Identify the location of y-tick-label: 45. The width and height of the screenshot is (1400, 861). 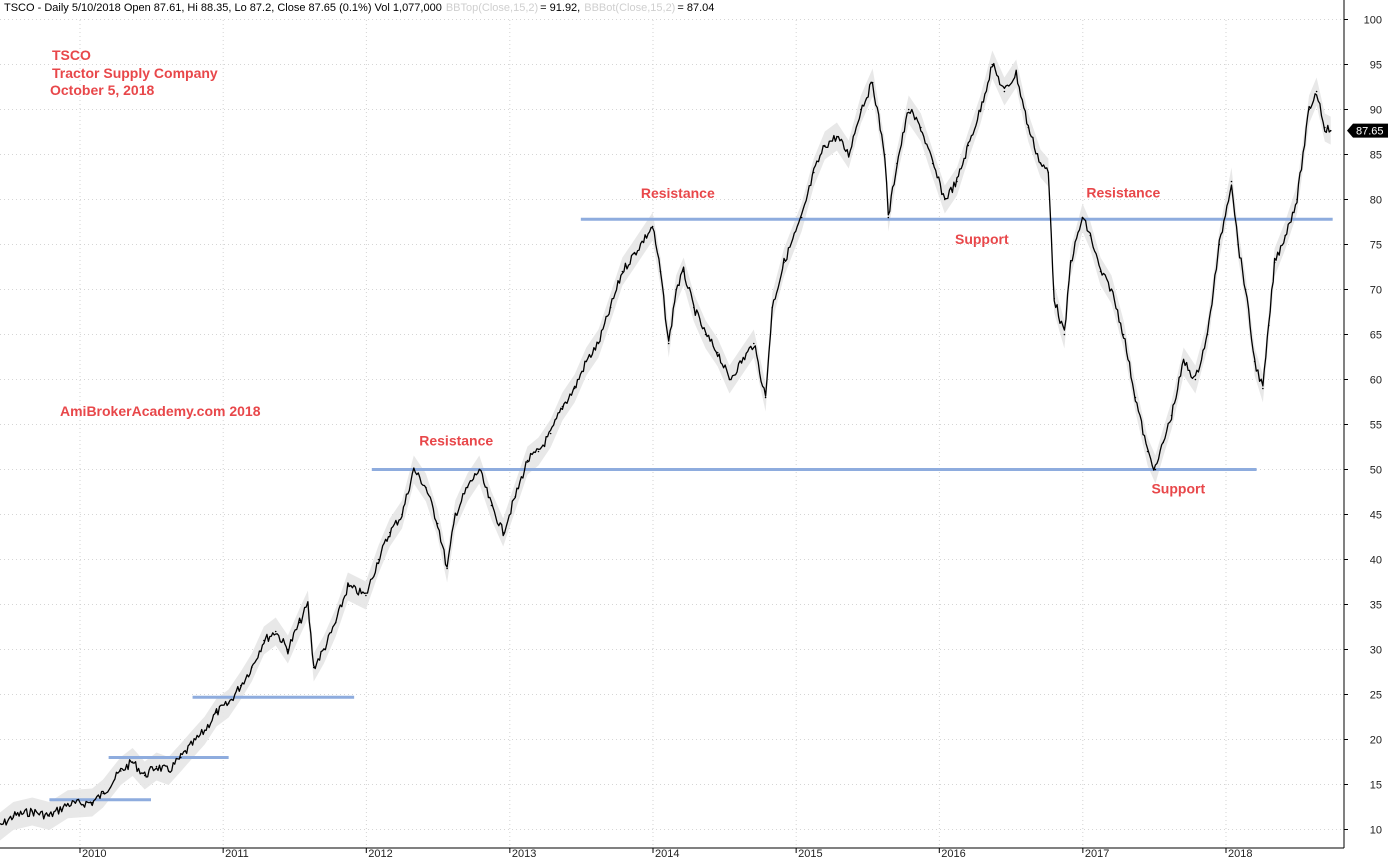
(1376, 516).